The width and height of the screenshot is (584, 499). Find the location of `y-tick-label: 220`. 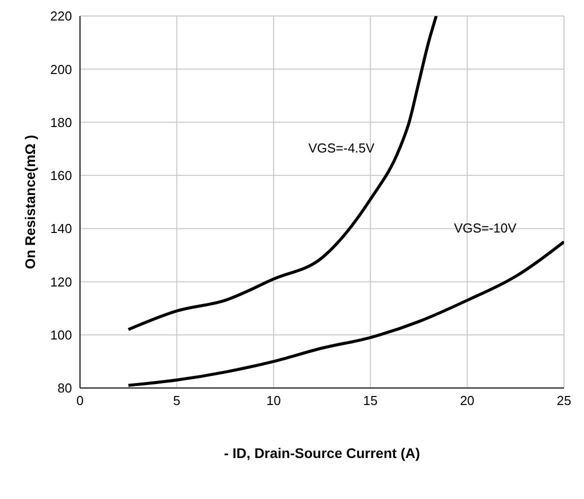

y-tick-label: 220 is located at coordinates (61, 16).